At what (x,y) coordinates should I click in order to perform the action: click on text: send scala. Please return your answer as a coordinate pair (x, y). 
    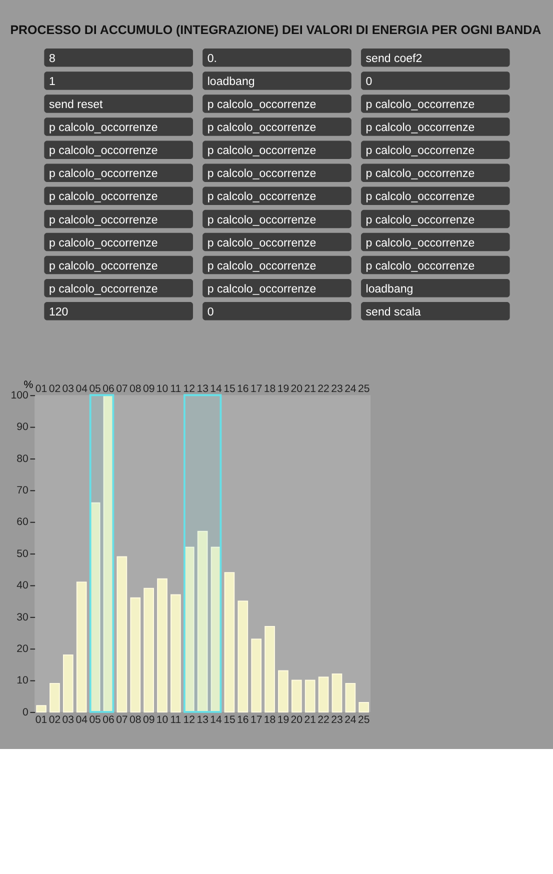
    Looking at the image, I should click on (394, 312).